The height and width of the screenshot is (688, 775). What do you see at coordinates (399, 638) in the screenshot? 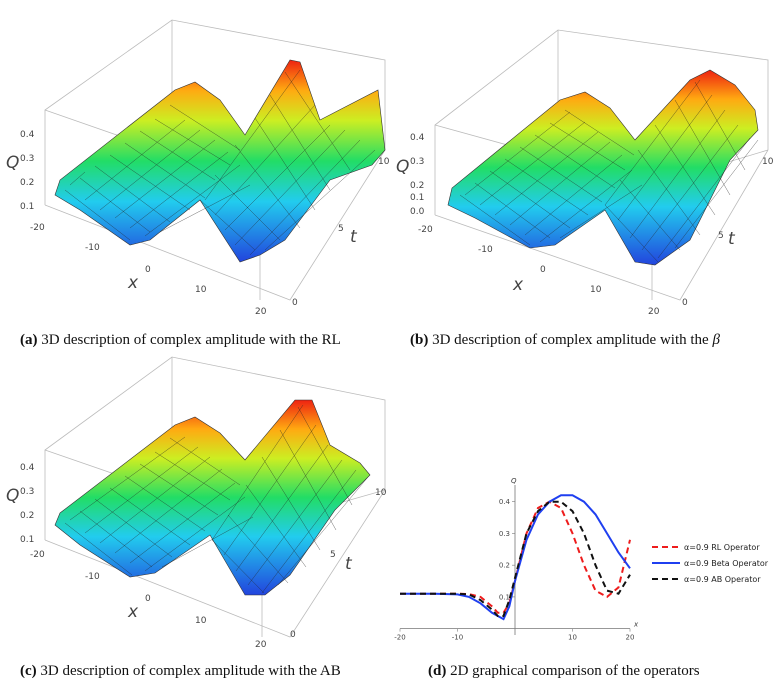
I see `x-tick-label: -20` at bounding box center [399, 638].